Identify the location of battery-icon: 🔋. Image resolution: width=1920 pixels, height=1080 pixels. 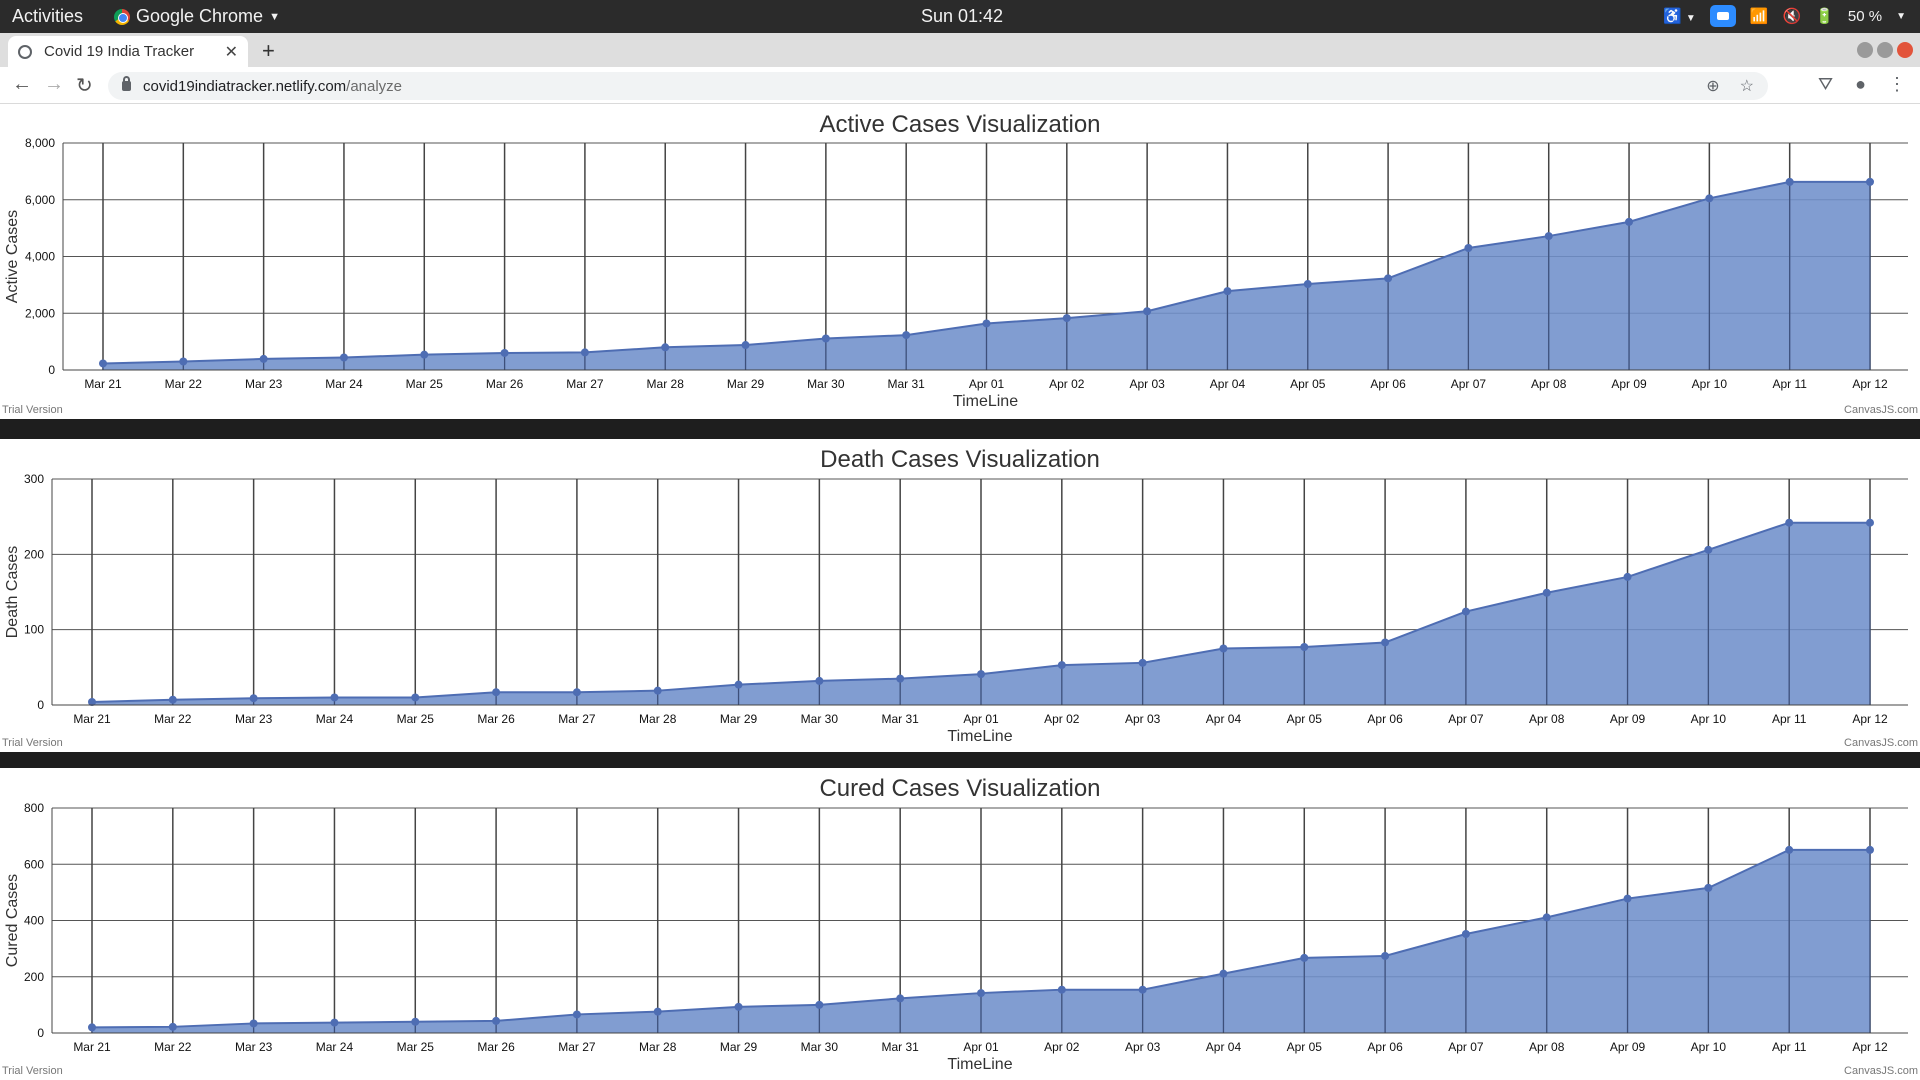
(1824, 16).